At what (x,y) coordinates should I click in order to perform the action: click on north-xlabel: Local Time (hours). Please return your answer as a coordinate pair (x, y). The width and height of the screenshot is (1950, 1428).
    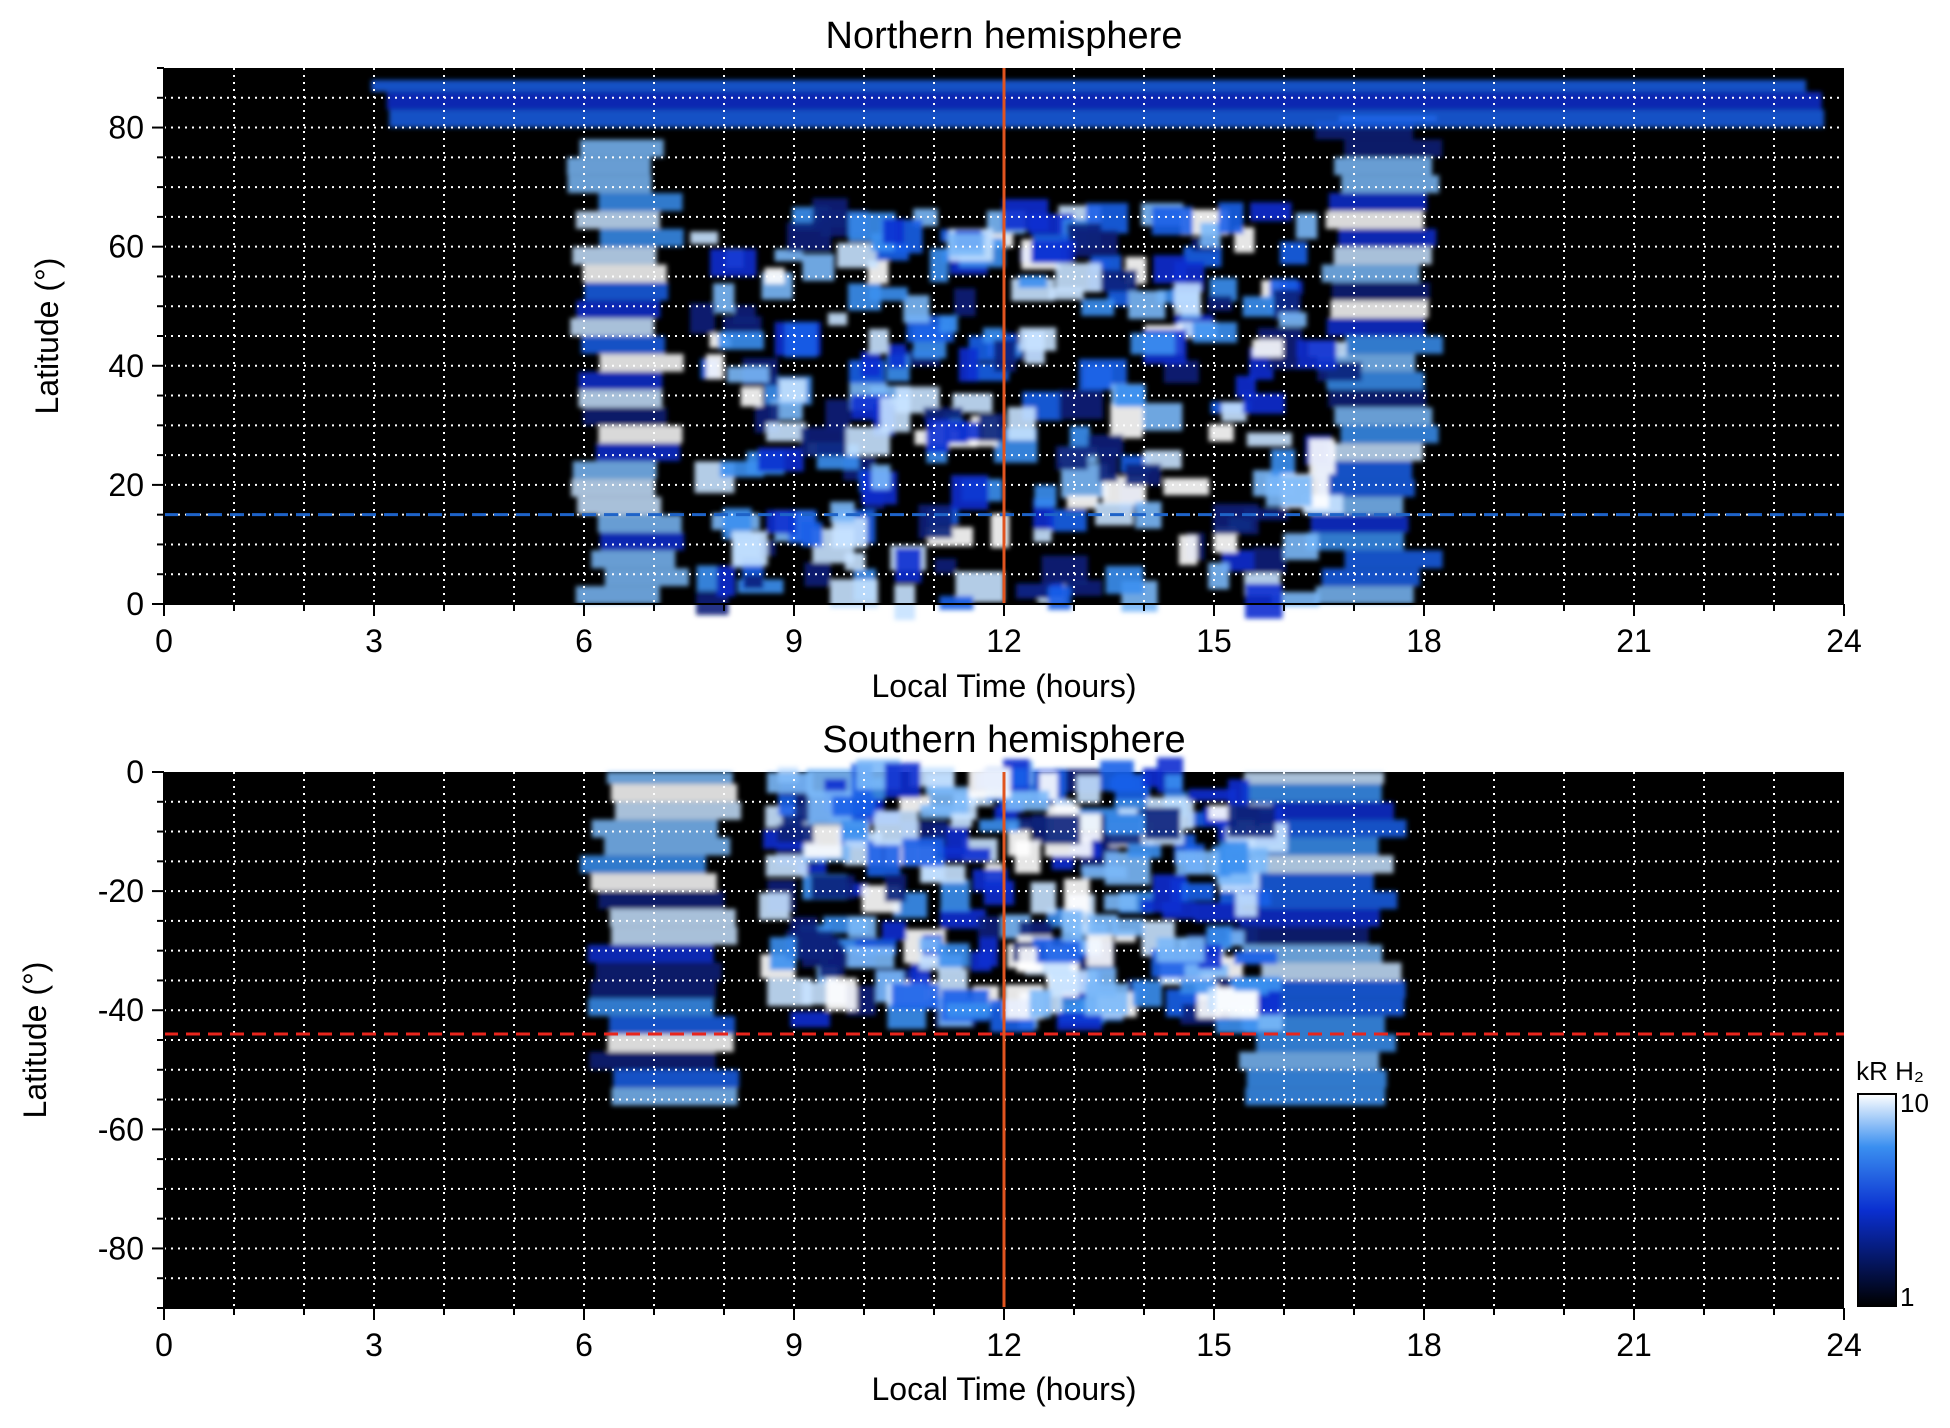
    Looking at the image, I should click on (1004, 686).